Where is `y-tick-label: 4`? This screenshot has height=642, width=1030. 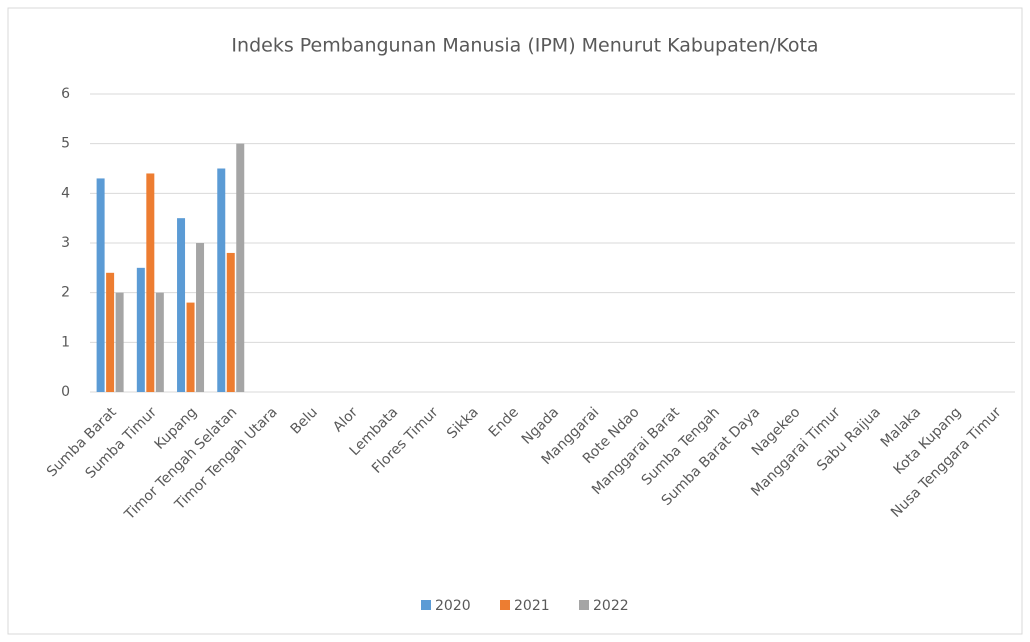
y-tick-label: 4 is located at coordinates (65, 193).